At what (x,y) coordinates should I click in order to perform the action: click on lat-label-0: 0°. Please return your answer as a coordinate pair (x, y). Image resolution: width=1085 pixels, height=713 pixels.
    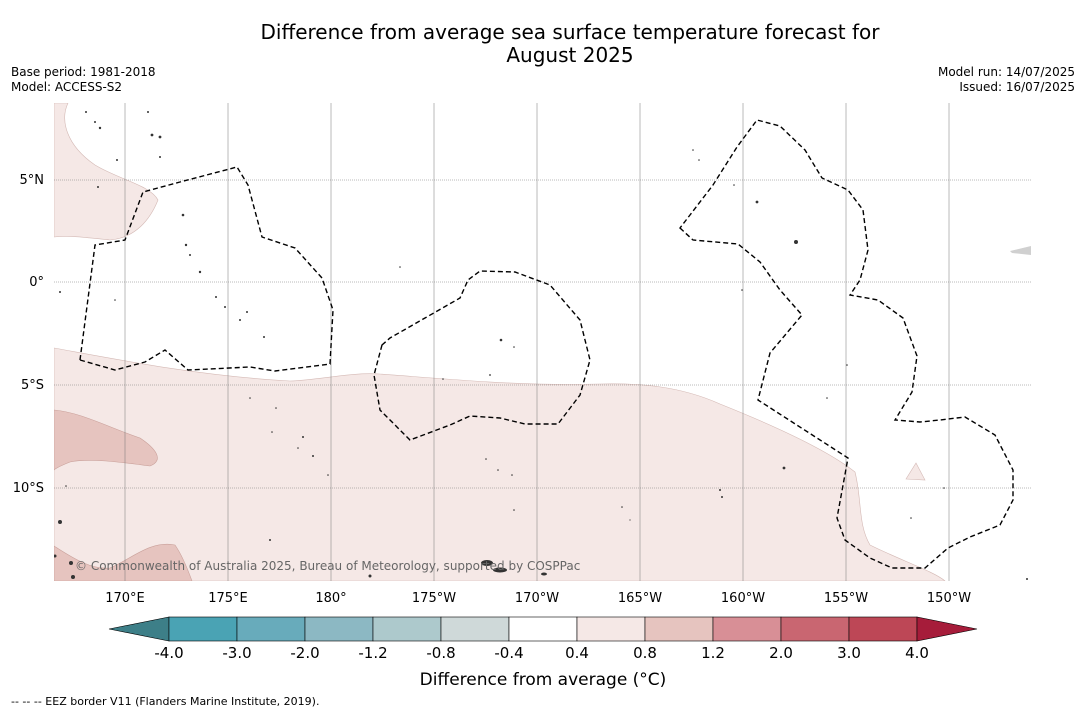
    Looking at the image, I should click on (36, 282).